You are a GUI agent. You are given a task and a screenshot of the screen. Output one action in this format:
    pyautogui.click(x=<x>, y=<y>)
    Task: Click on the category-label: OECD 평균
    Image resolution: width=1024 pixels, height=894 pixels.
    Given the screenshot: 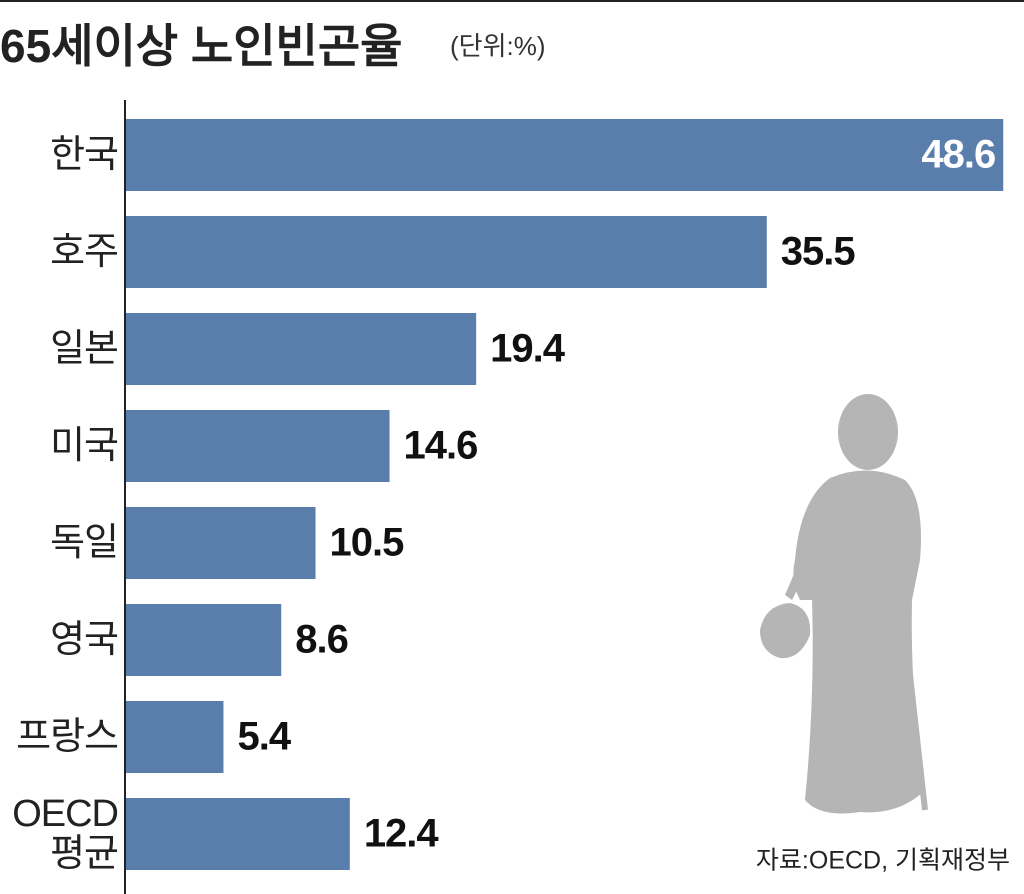 What is the action you would take?
    pyautogui.click(x=65, y=834)
    